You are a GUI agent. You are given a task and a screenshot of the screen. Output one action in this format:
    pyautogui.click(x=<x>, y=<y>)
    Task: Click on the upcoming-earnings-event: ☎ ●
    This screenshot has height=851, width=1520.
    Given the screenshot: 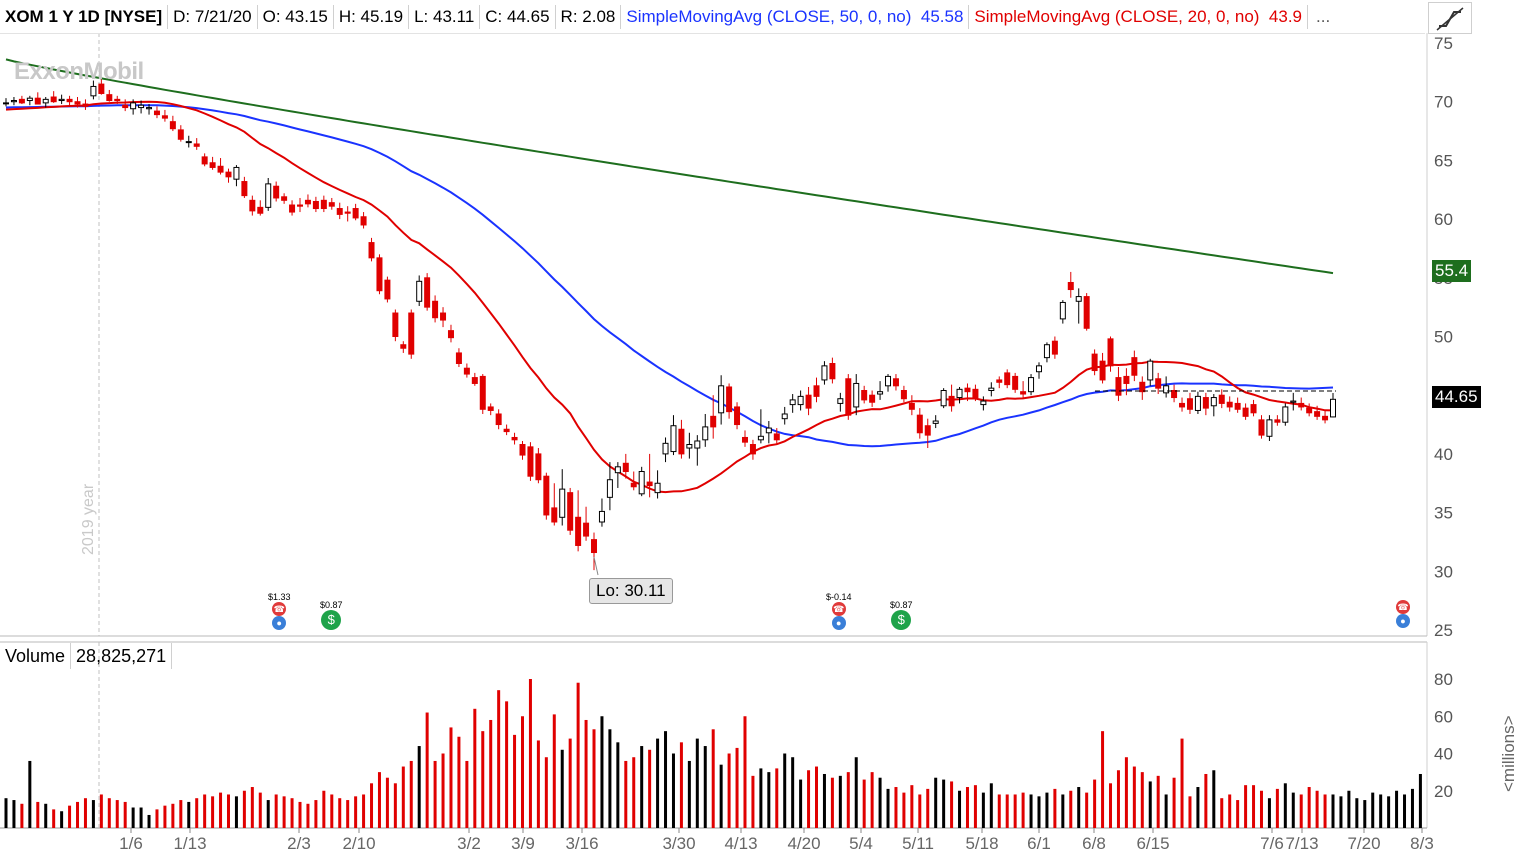 What is the action you would take?
    pyautogui.click(x=1403, y=614)
    